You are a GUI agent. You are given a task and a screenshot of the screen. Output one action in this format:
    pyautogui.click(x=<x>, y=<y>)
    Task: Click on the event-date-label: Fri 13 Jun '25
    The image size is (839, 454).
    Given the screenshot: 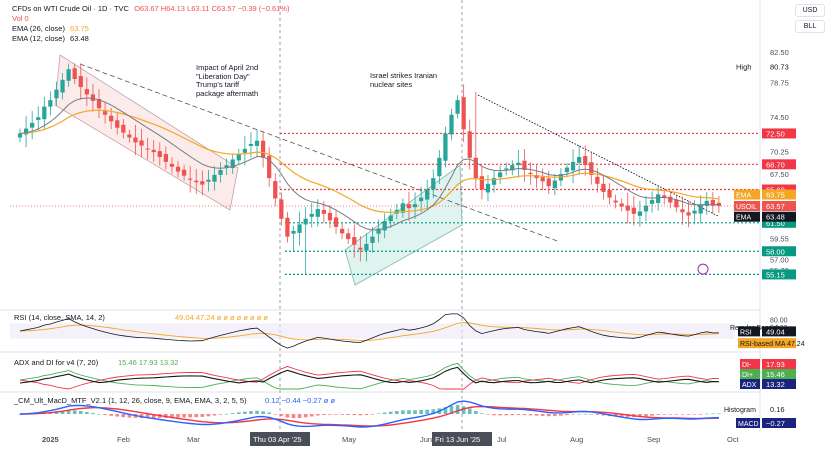 What is the action you would take?
    pyautogui.click(x=457, y=439)
    